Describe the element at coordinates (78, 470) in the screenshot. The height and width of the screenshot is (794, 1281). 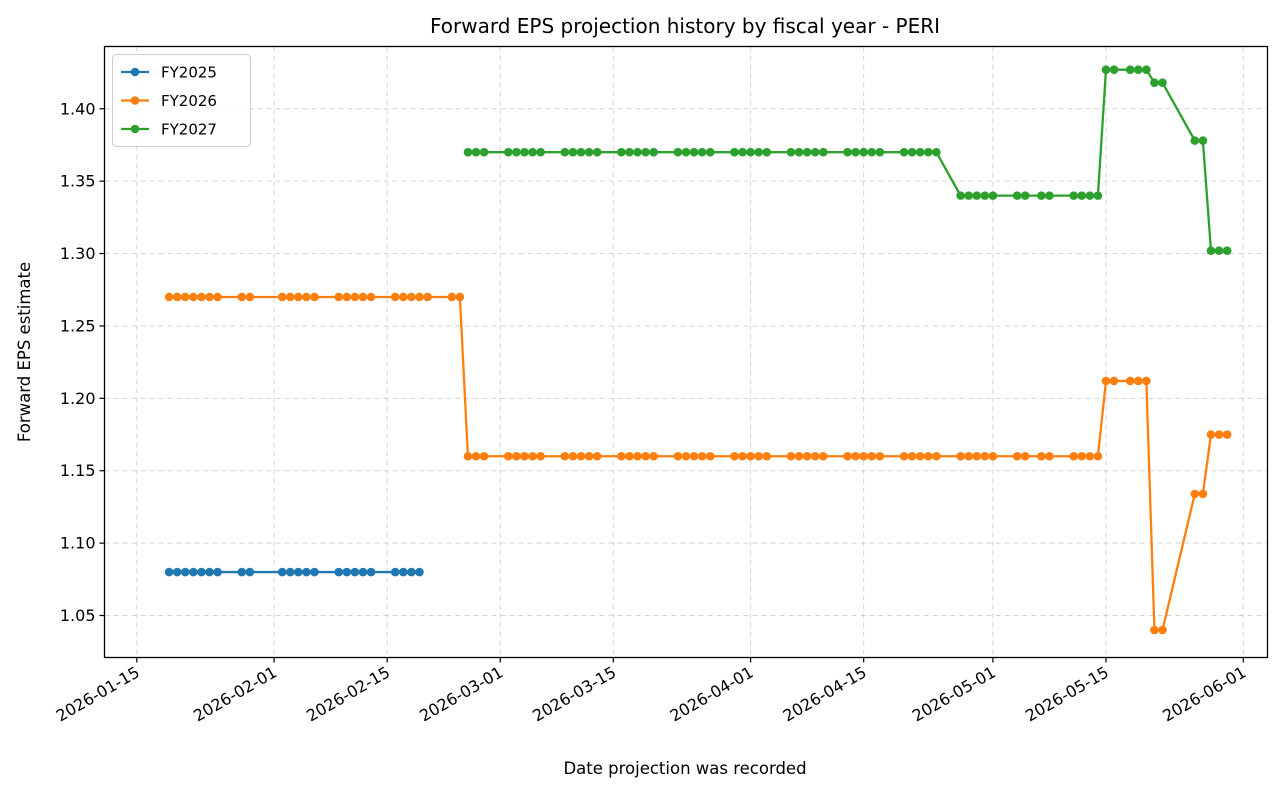
I see `y-tick-label: 1.15` at that location.